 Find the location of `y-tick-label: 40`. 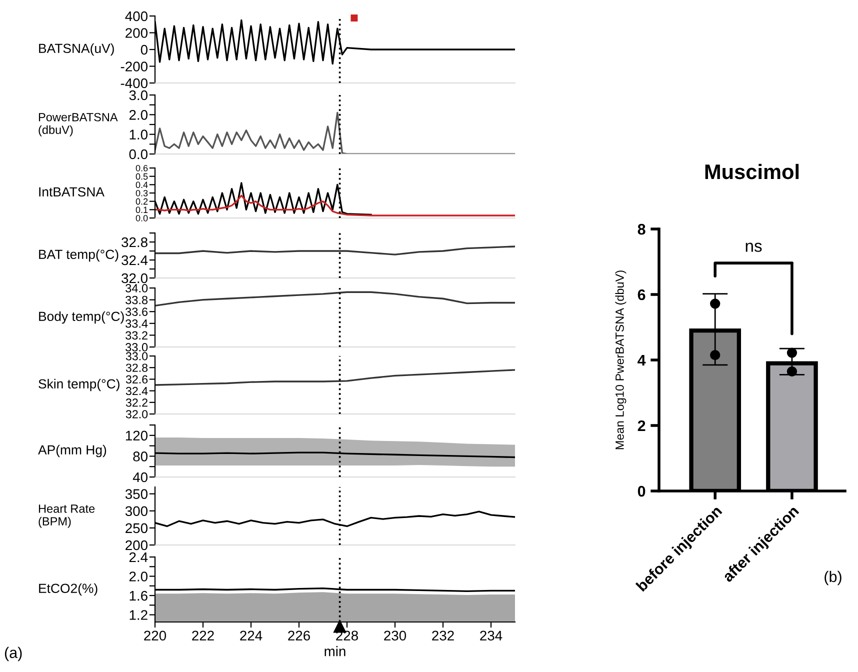

y-tick-label: 40 is located at coordinates (140, 477).